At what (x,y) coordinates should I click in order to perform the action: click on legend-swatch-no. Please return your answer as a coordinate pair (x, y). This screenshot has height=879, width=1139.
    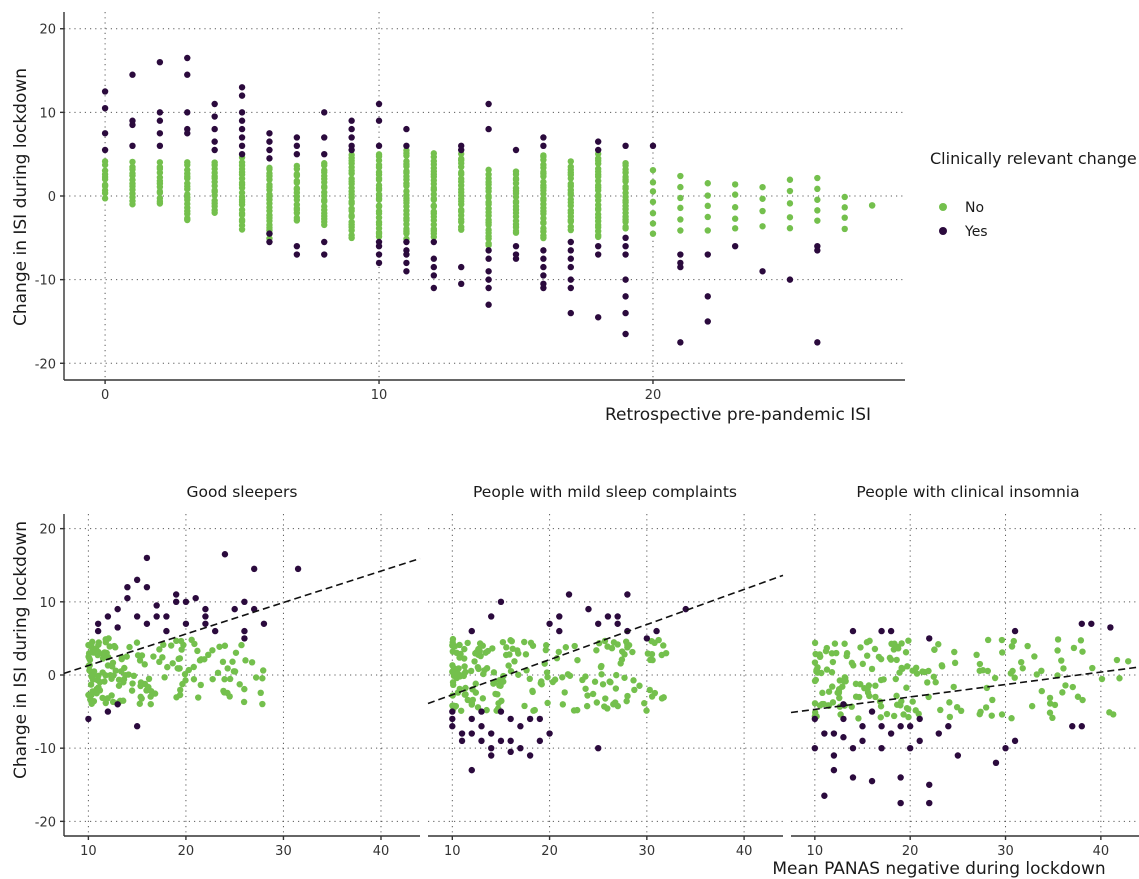
    Looking at the image, I should click on (943, 207).